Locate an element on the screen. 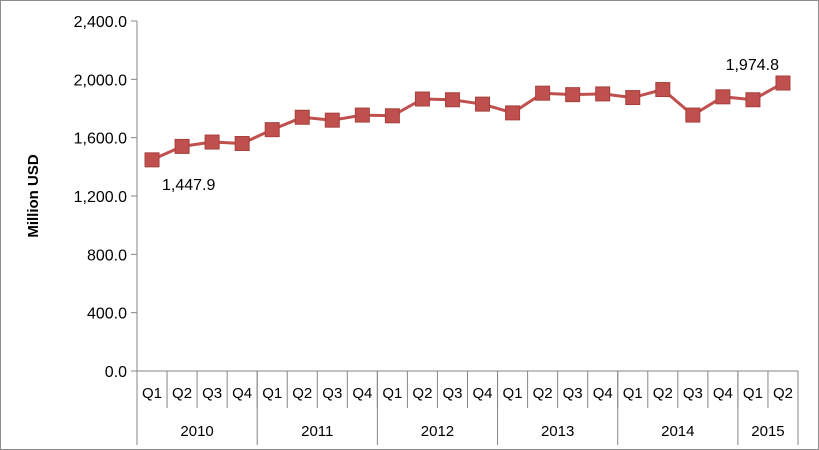 The width and height of the screenshot is (819, 450). x-group-label: 2014 is located at coordinates (677, 431).